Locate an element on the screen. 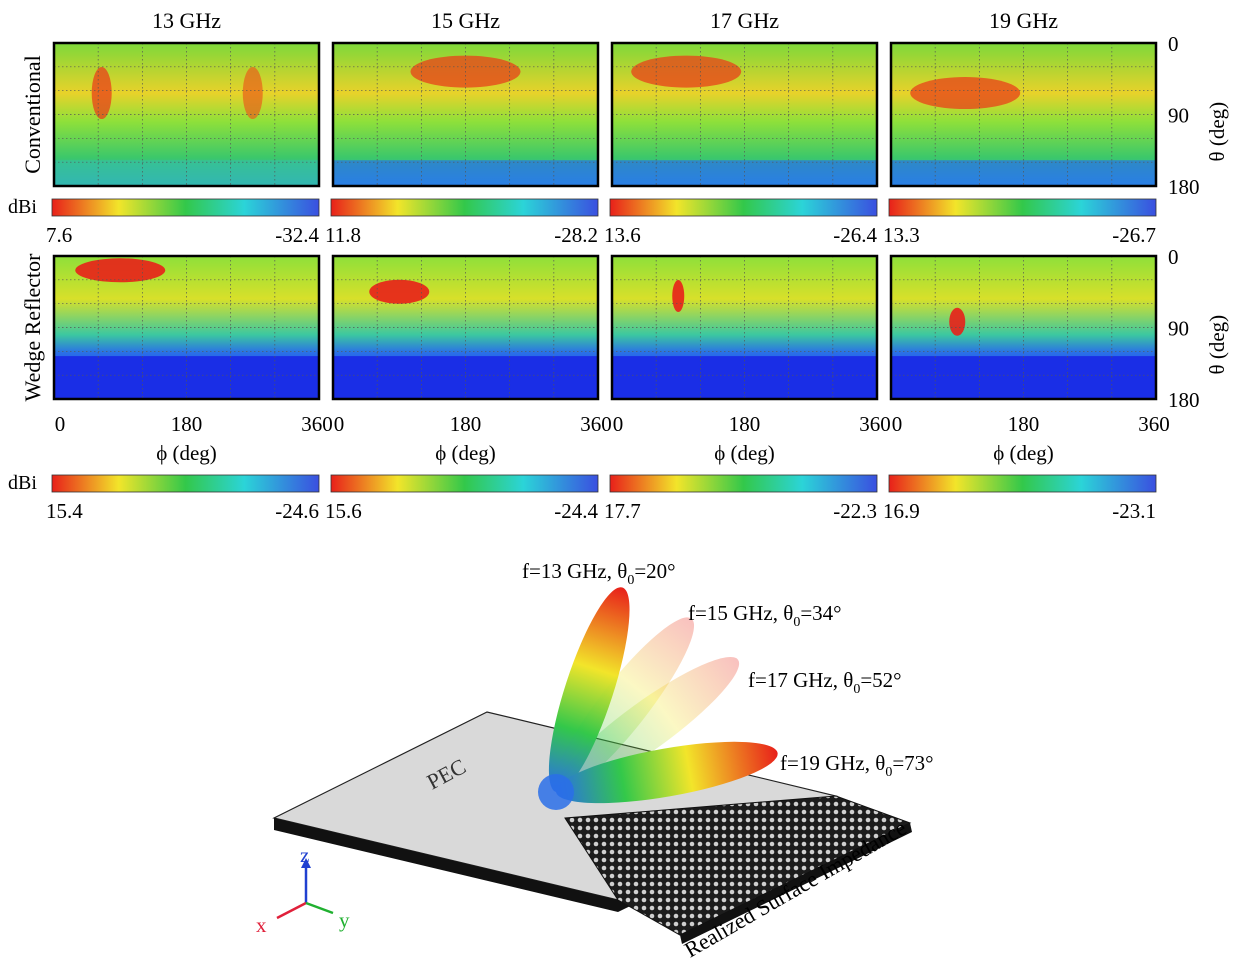  colorbar-max: 11.8 is located at coordinates (343, 235).